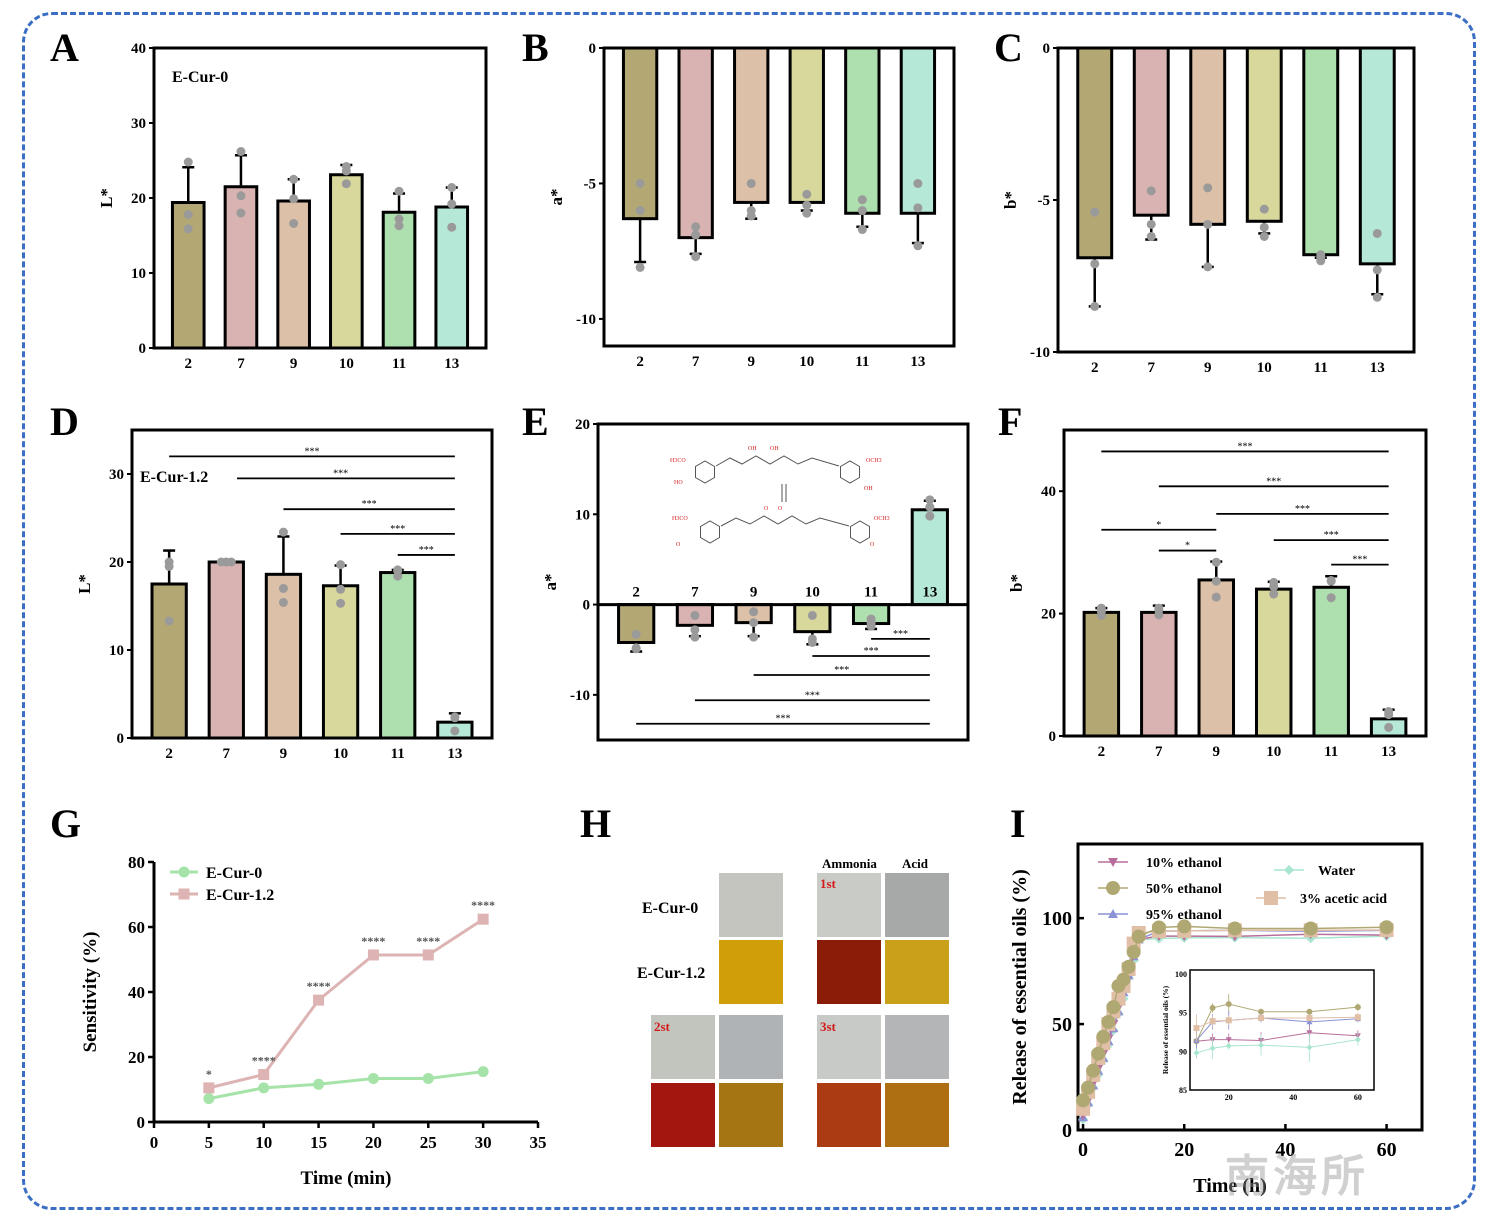  I want to click on inset-y-tick-label: 95, so click(1183, 1013).